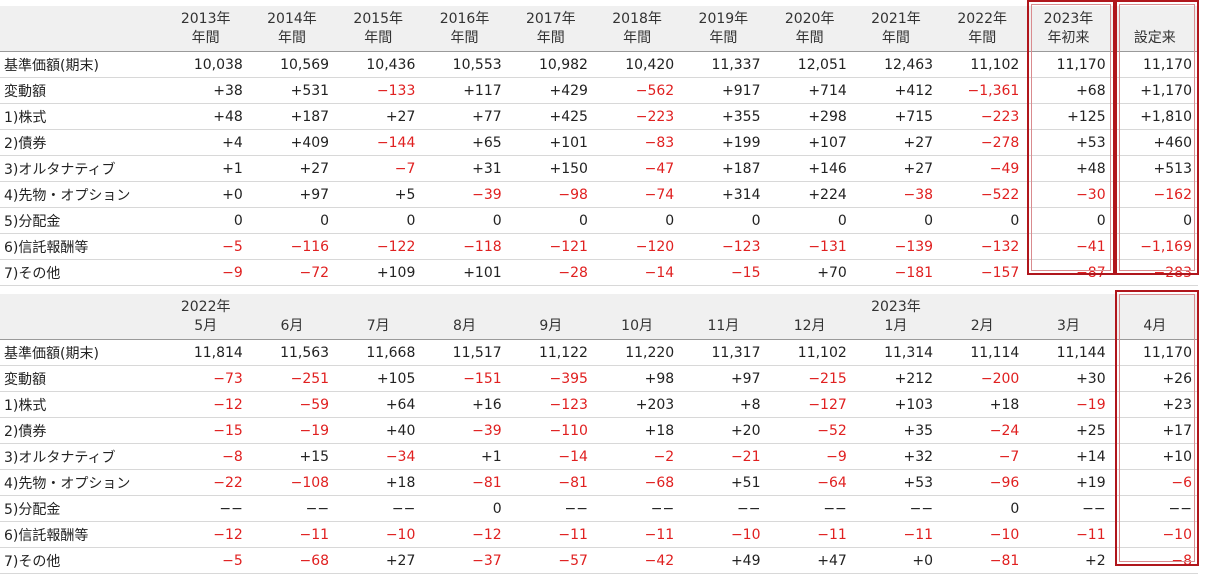 Image resolution: width=1205 pixels, height=574 pixels. I want to click on table-cell: −39, so click(464, 430).